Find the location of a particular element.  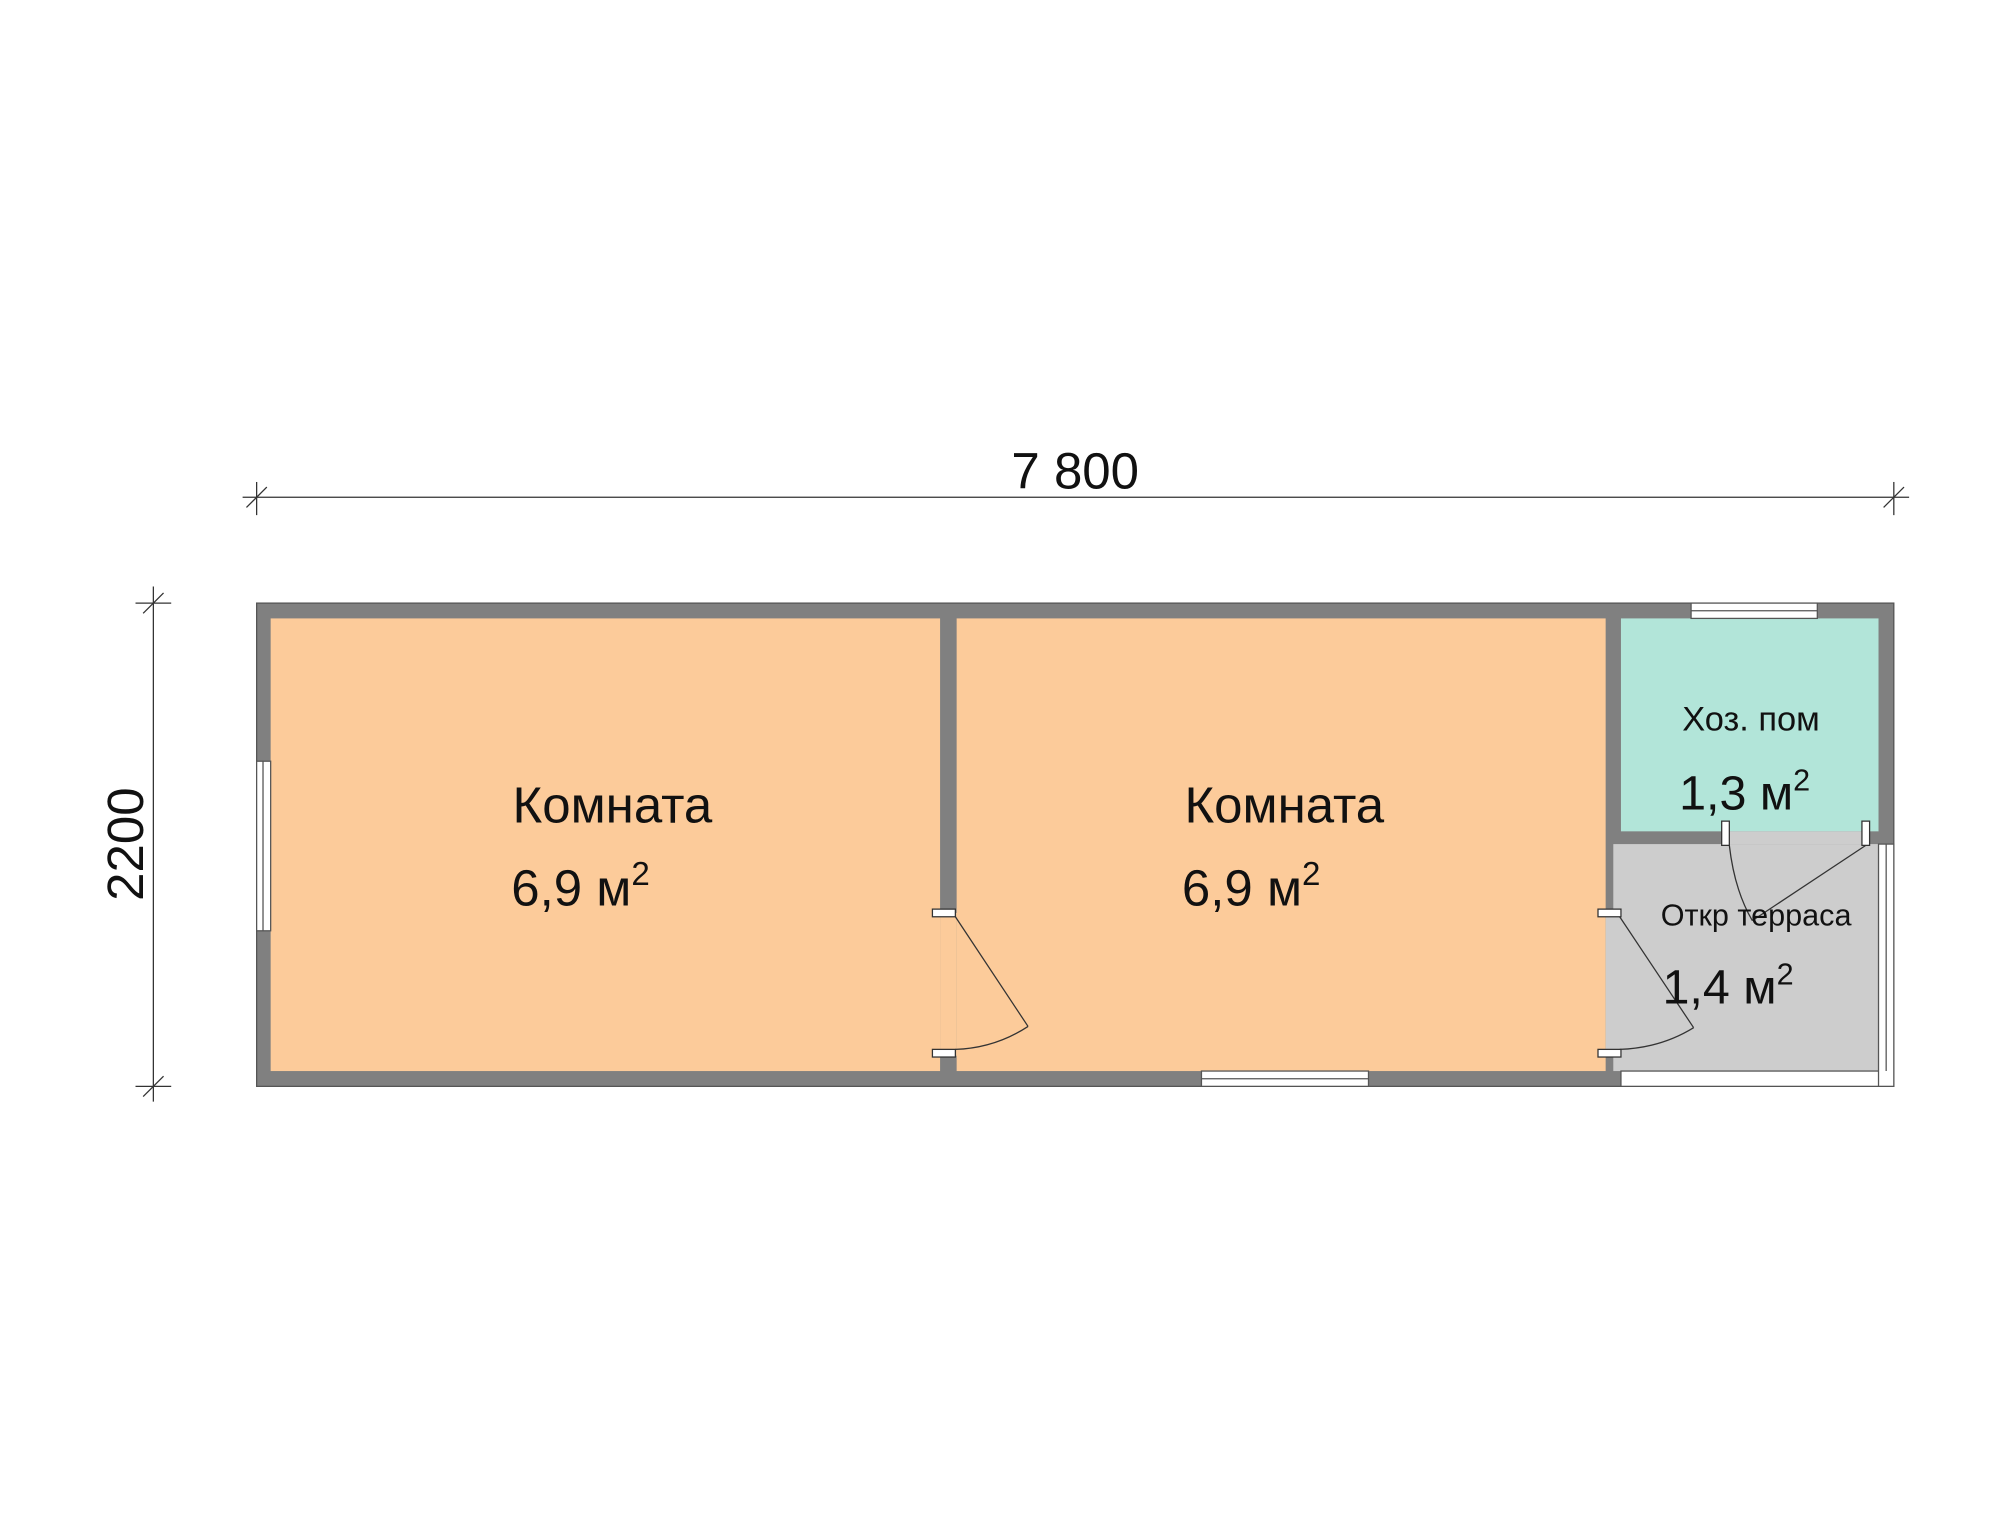

door-room2-terrace is located at coordinates (1646, 983).